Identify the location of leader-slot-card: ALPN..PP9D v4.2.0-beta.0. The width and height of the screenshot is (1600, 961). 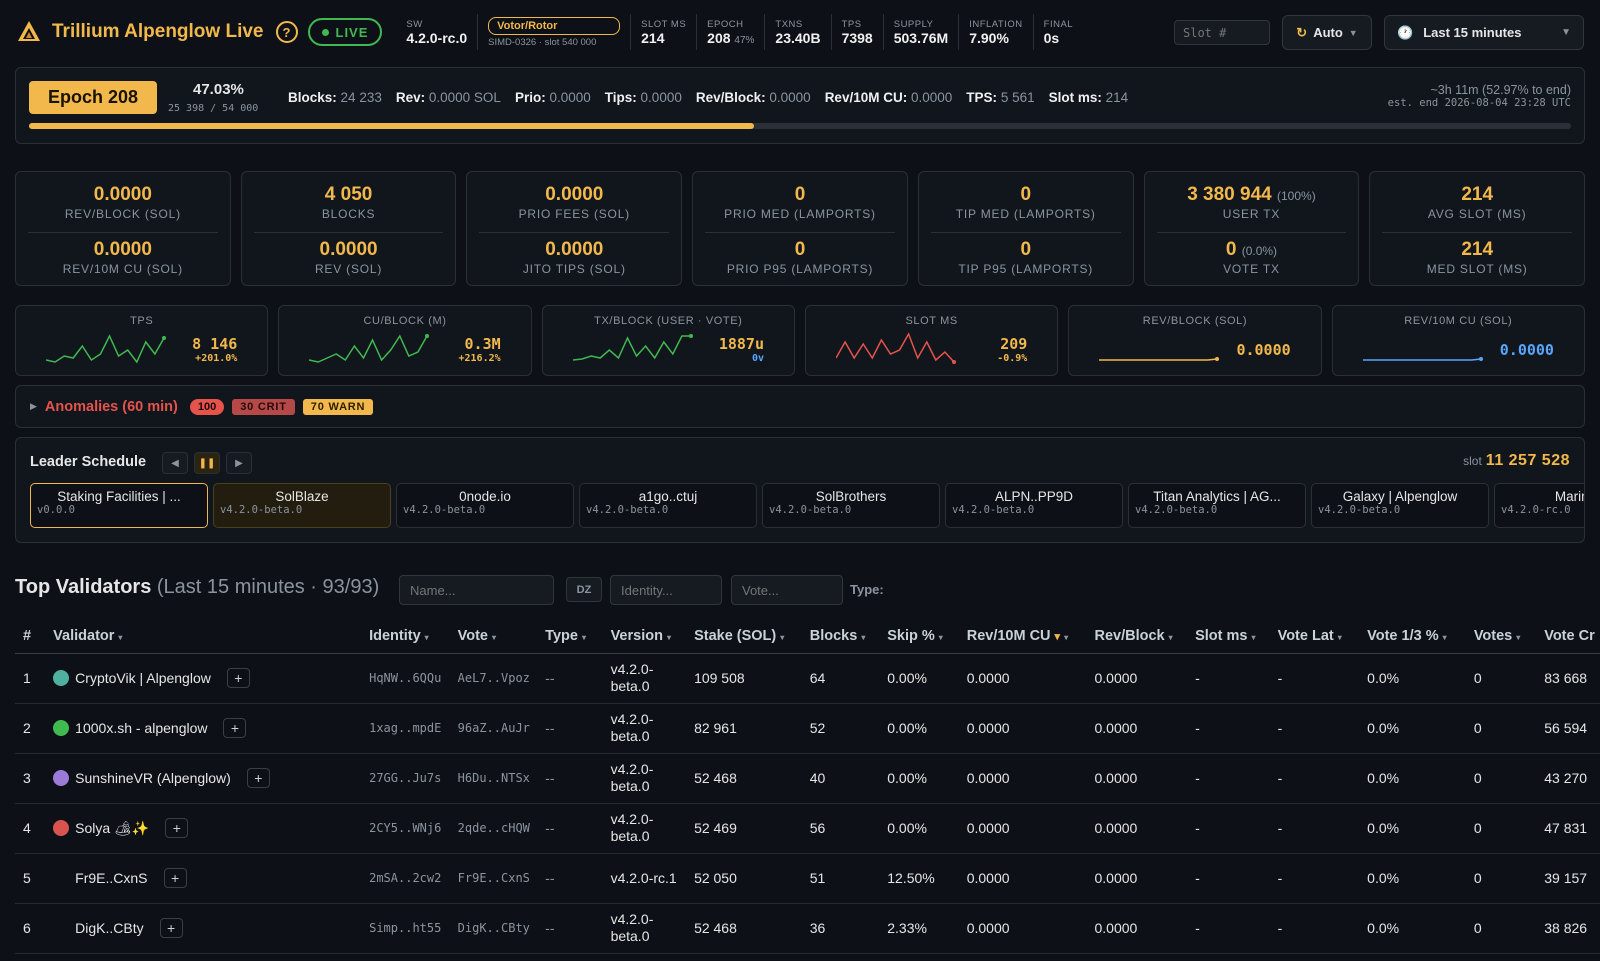
(1034, 505).